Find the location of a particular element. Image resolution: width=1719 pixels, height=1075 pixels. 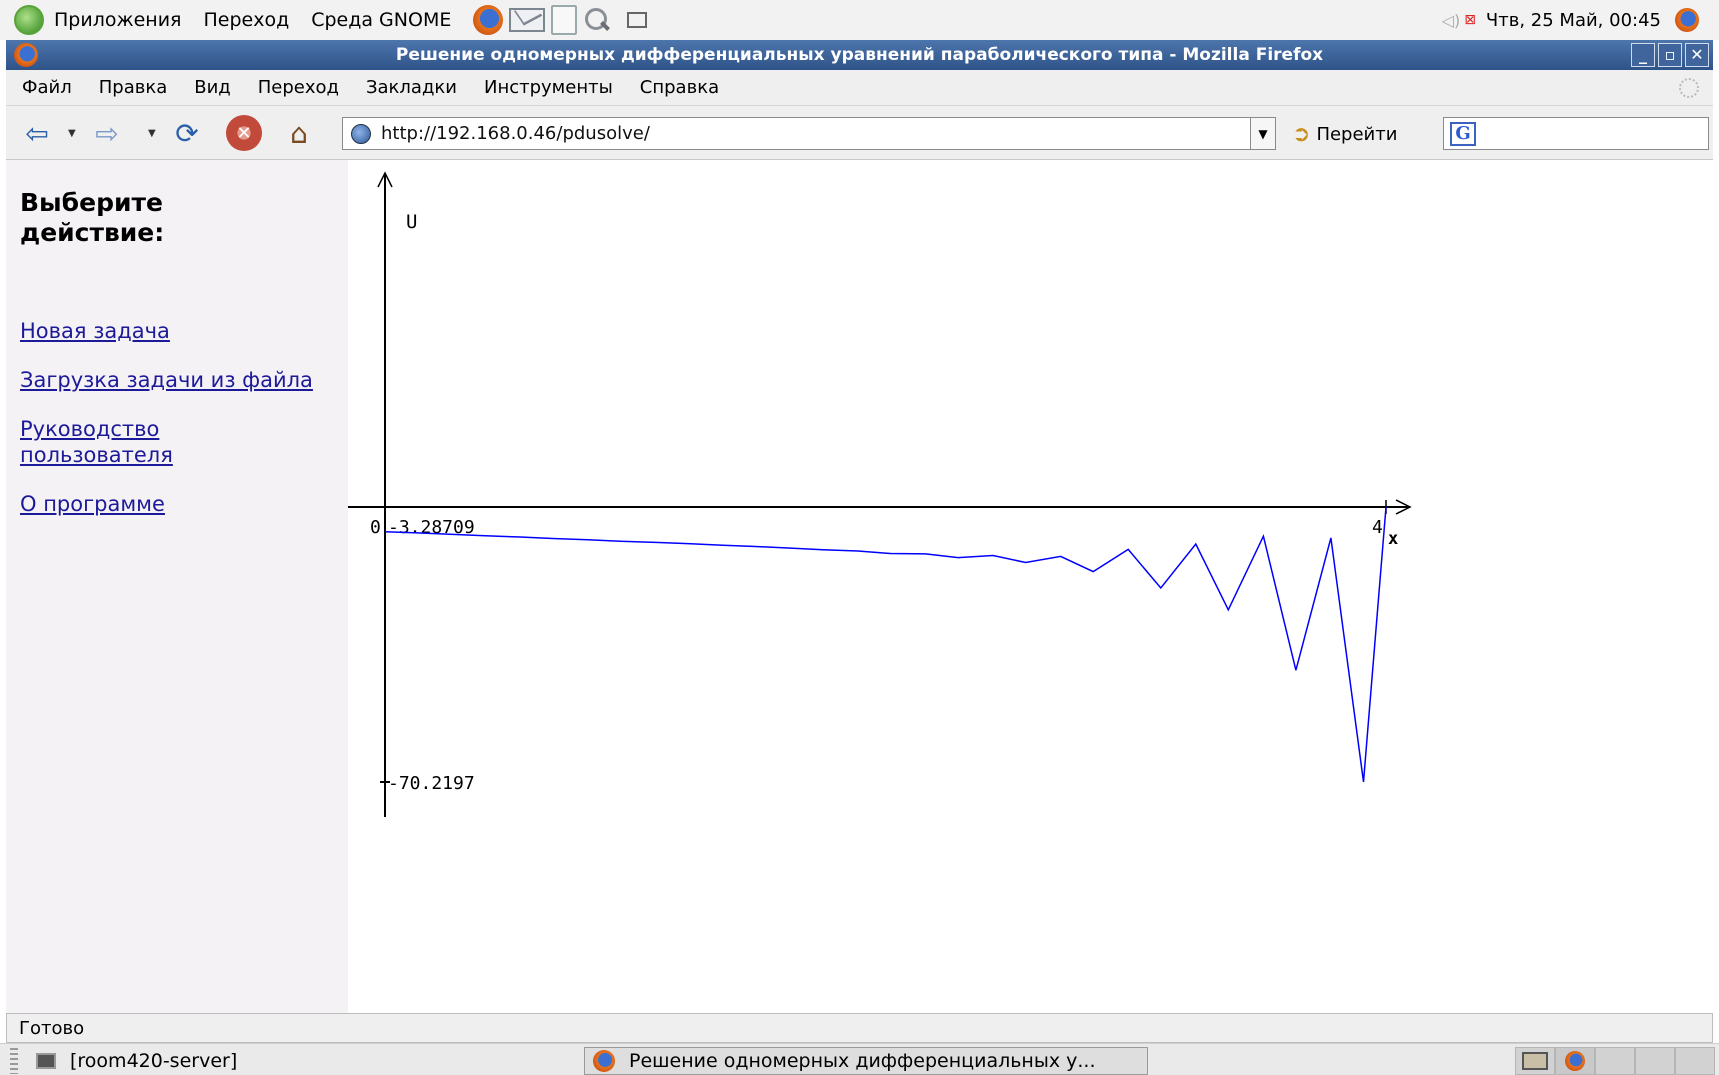

link-user-guide: Руководство пользователя is located at coordinates (96, 442).